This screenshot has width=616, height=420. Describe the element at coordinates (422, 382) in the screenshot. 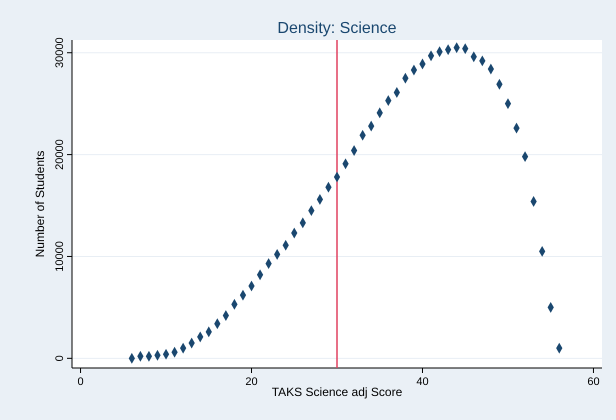

I see `x-tick-label: 40` at that location.